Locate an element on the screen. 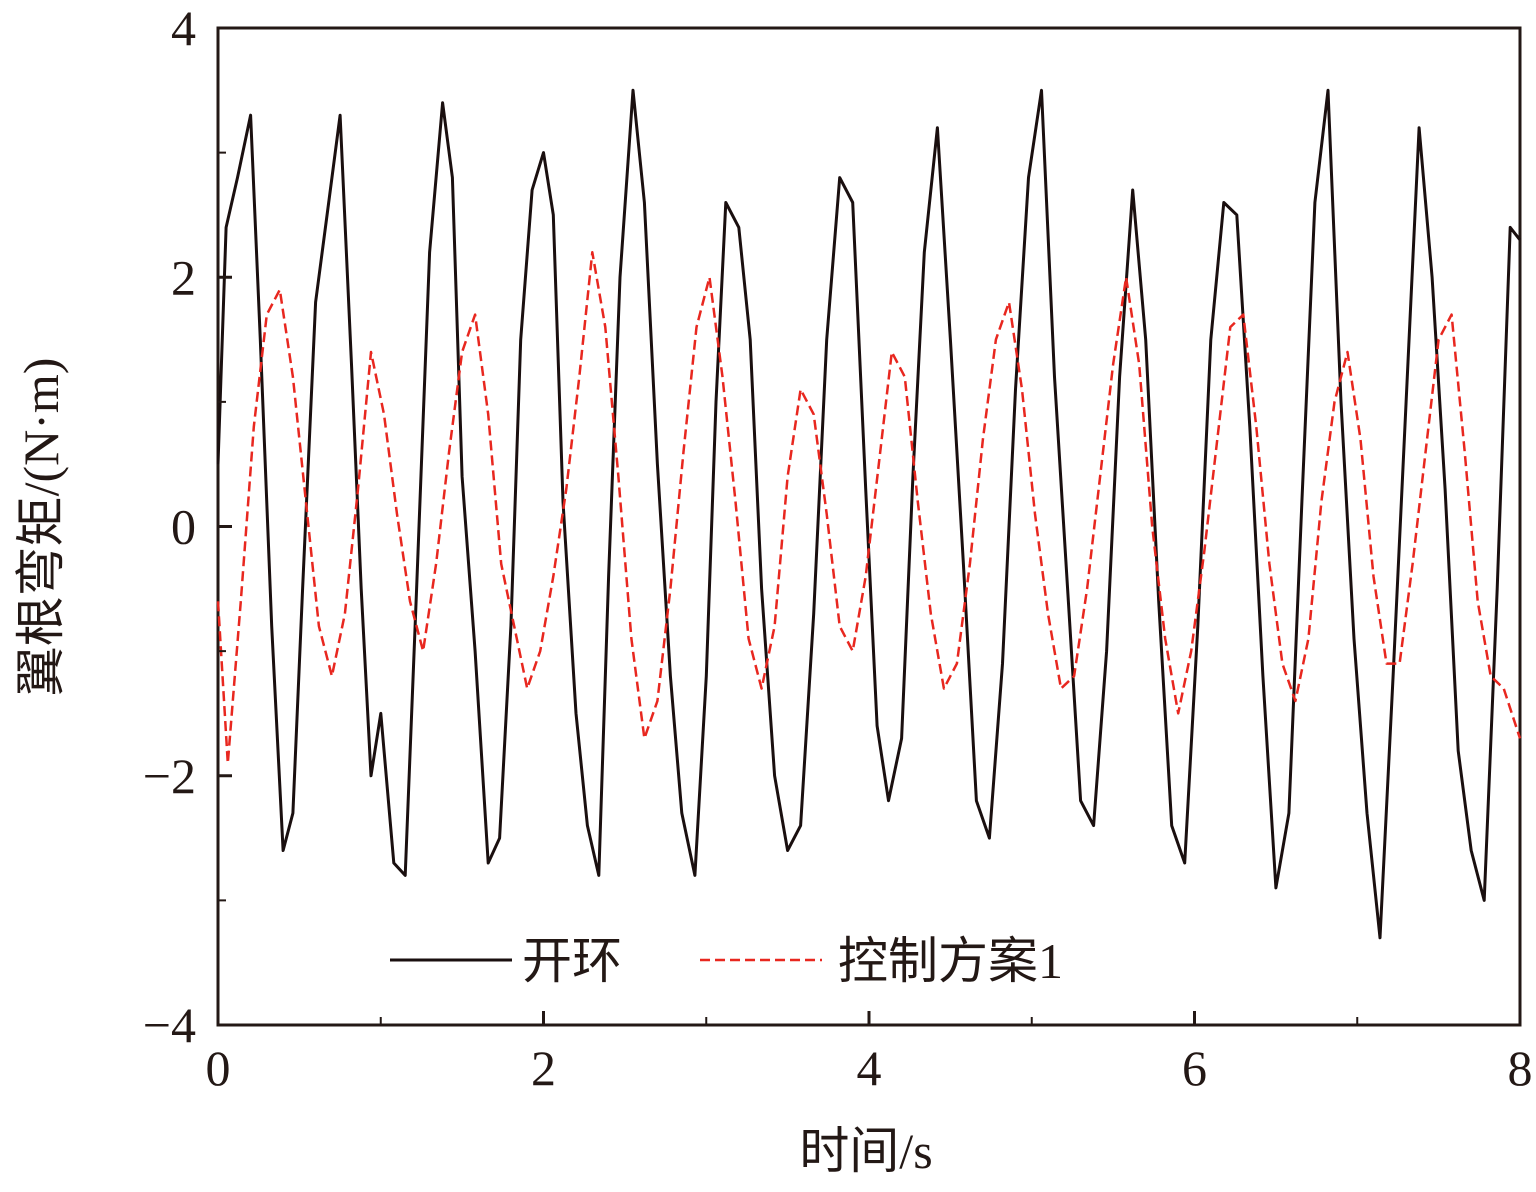 This screenshot has width=1536, height=1192. y-tick-label: 0 is located at coordinates (183, 527).